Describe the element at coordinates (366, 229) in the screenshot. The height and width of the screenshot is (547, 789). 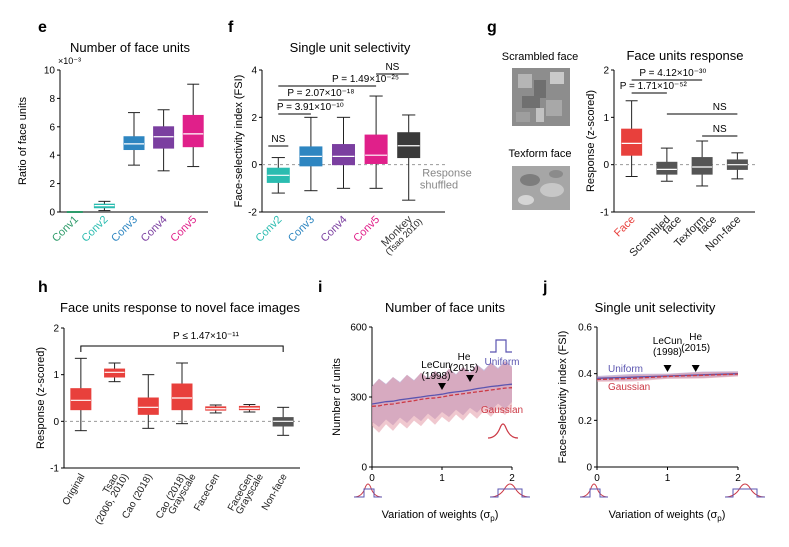
I see `f-category-label: Conv5` at that location.